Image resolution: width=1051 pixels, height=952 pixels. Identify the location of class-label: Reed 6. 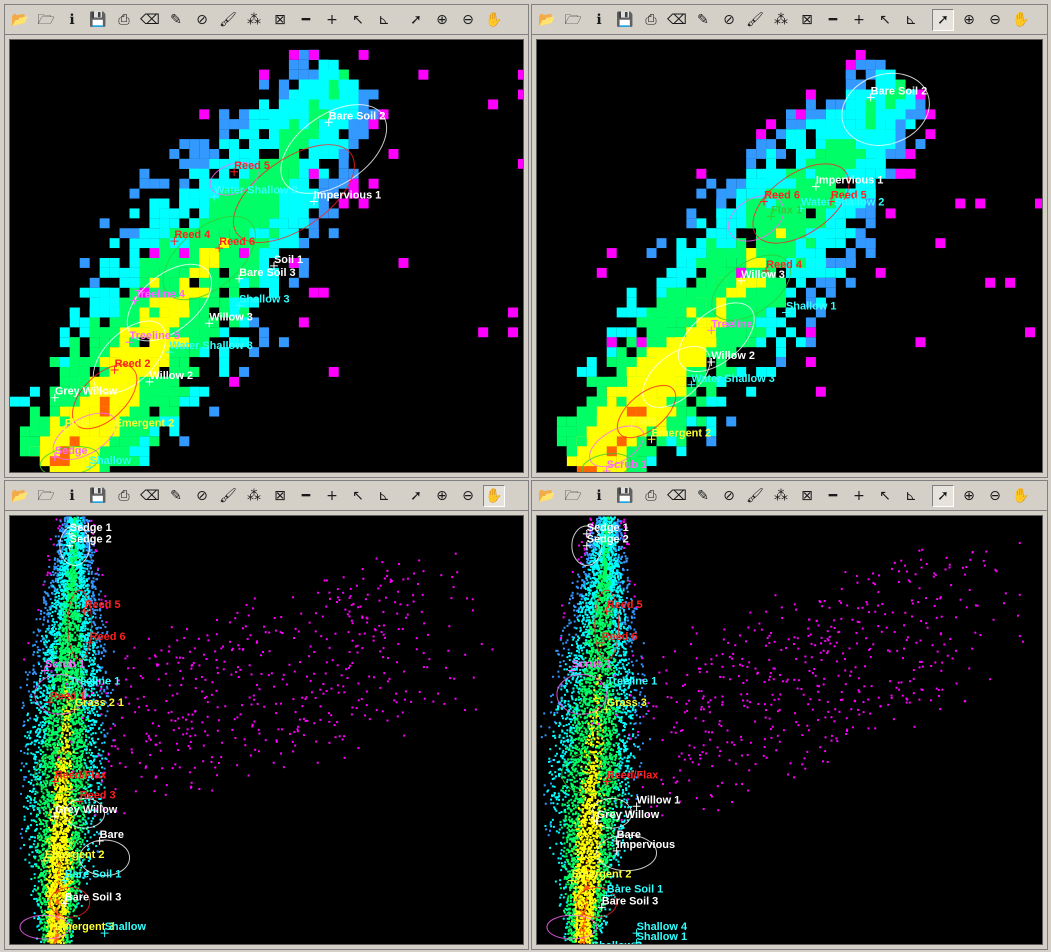
(108, 637).